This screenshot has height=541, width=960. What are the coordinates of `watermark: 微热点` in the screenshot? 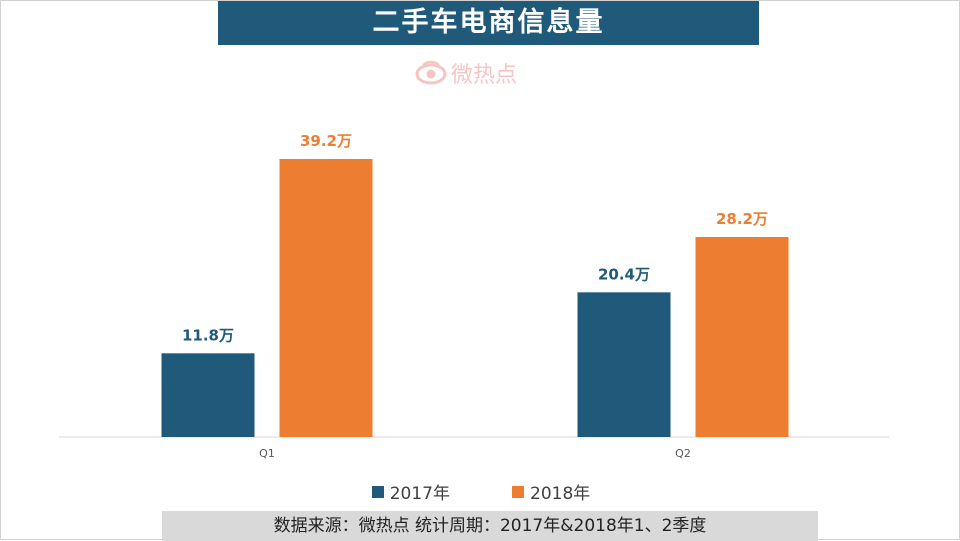 It's located at (466, 73).